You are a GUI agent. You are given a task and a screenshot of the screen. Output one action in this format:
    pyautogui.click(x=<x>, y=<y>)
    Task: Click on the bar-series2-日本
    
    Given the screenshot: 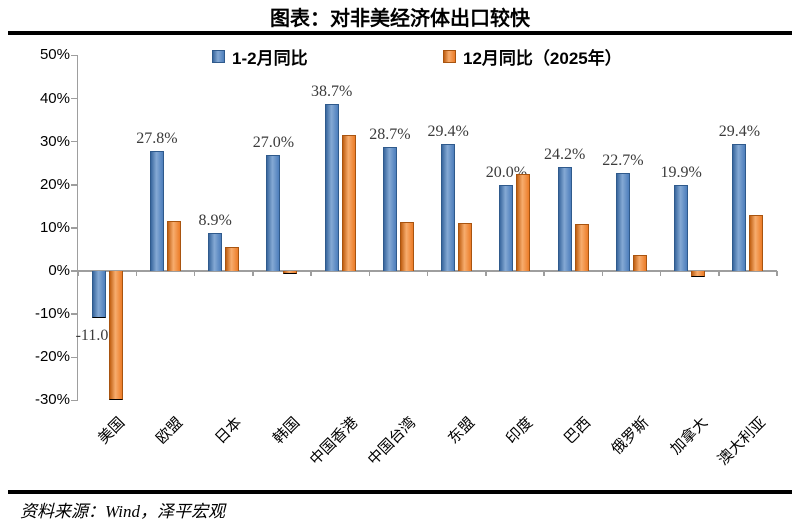 What is the action you would take?
    pyautogui.click(x=232, y=259)
    